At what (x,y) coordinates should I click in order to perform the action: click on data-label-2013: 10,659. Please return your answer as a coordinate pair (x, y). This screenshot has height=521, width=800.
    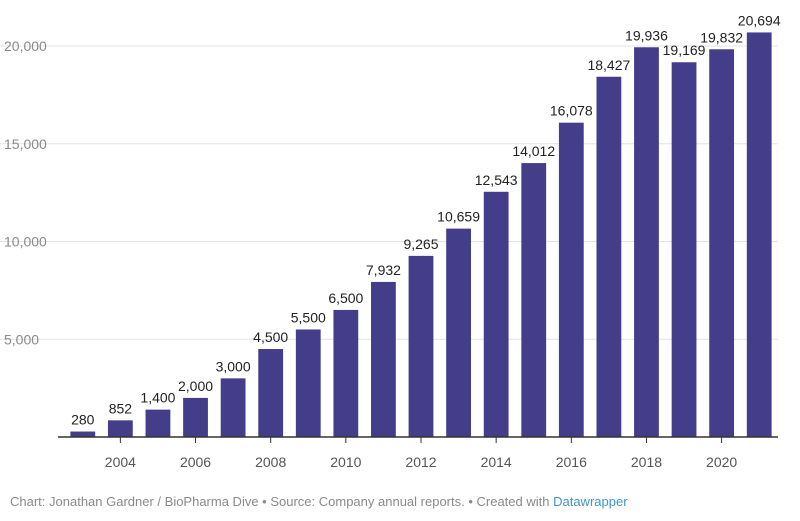
    Looking at the image, I should click on (458, 217).